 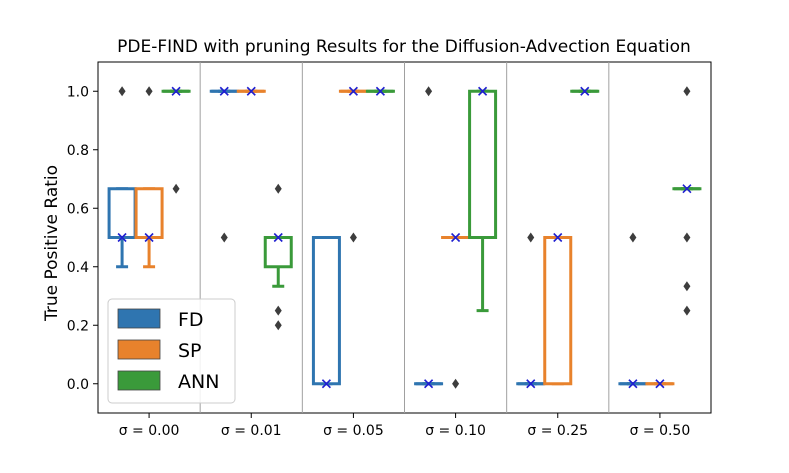 What do you see at coordinates (191, 320) in the screenshot?
I see `legend-label-fd: FD` at bounding box center [191, 320].